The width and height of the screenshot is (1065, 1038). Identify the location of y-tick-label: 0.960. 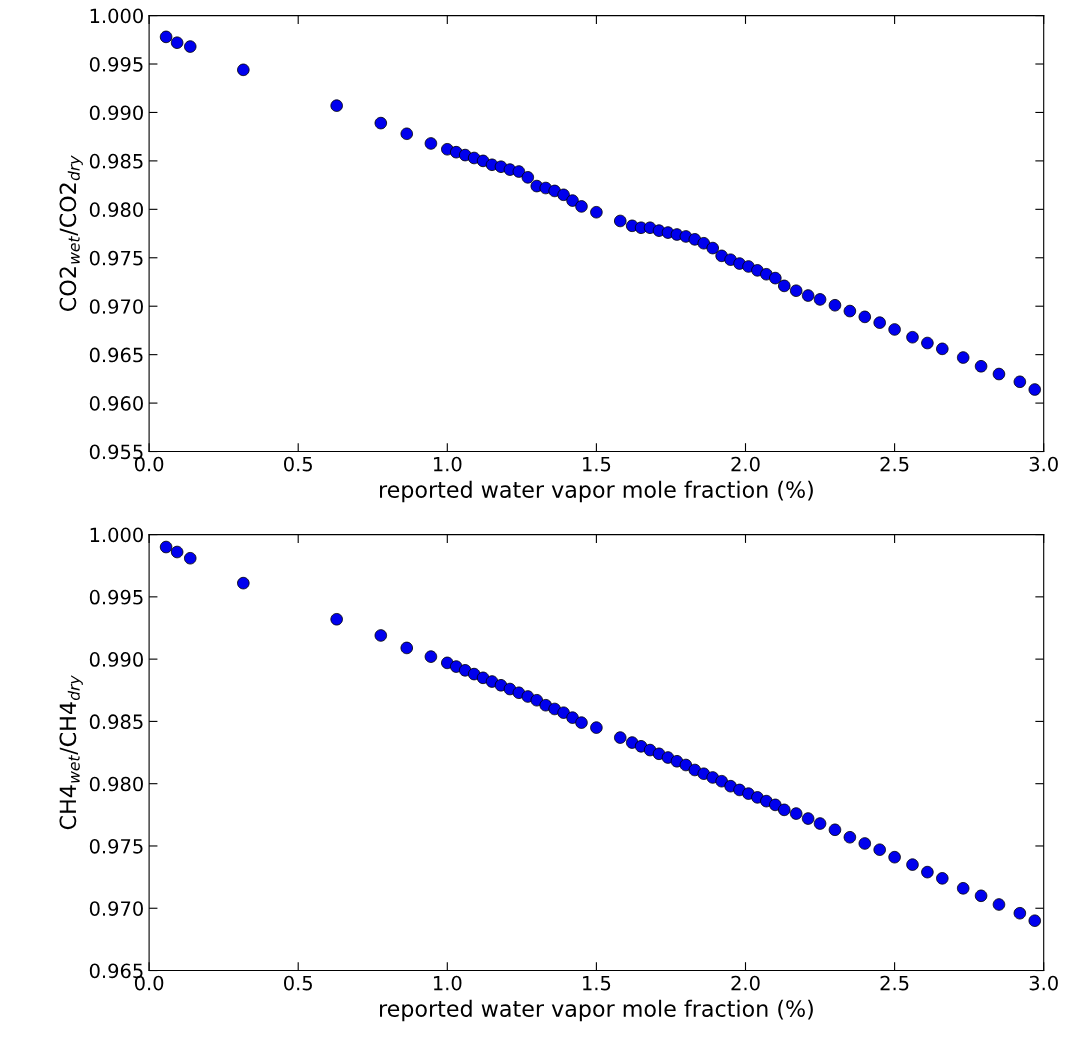
(116, 403).